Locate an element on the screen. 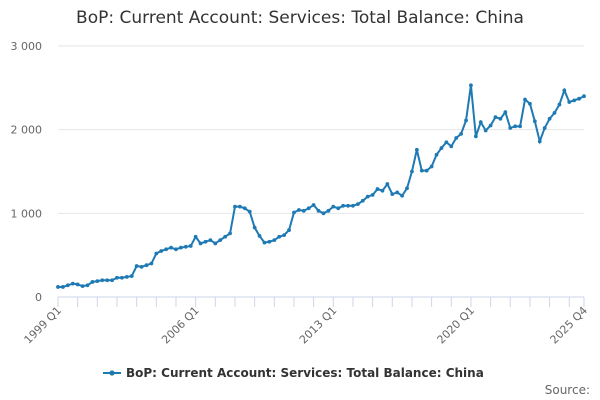 This screenshot has height=400, width=600. legend-marker-swatch is located at coordinates (112, 373).